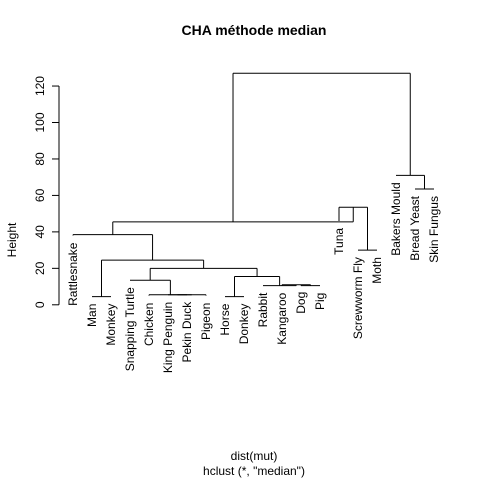  Describe the element at coordinates (339, 241) in the screenshot. I see `leaf-label: Tuna` at that location.